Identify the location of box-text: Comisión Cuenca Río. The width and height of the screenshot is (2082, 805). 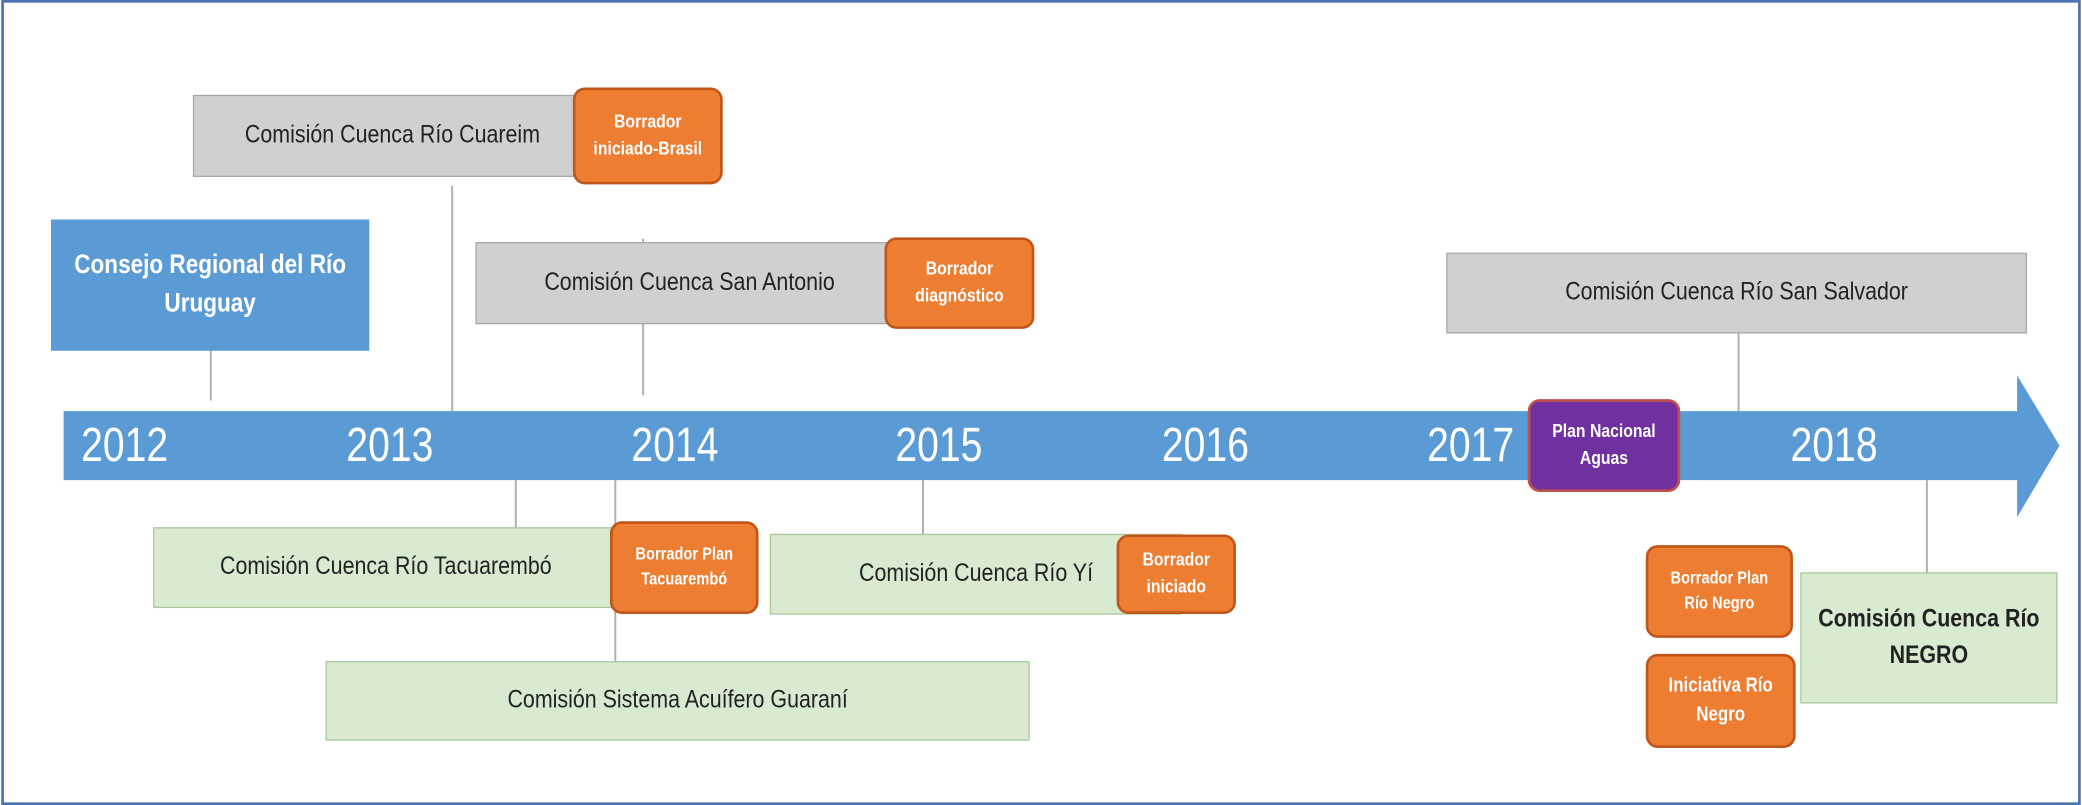
(1928, 618).